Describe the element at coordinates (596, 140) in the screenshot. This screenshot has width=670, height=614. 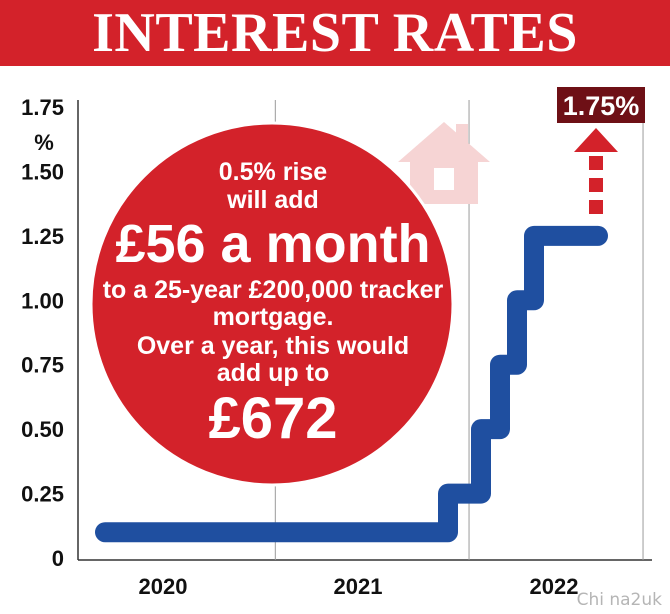
I see `arrow-up-icon` at that location.